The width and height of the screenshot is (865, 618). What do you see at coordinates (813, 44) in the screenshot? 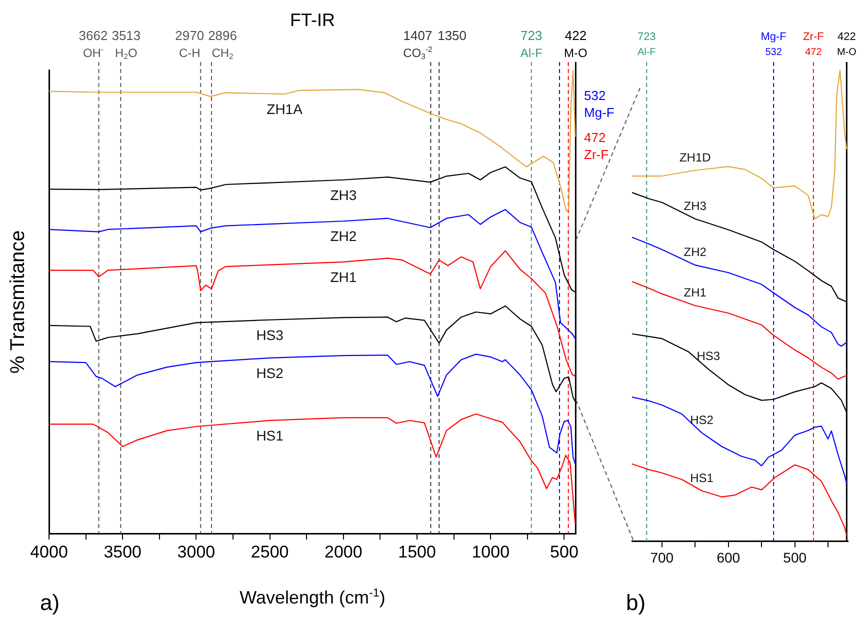
I see `ref-line-label: Zr-F 472` at bounding box center [813, 44].